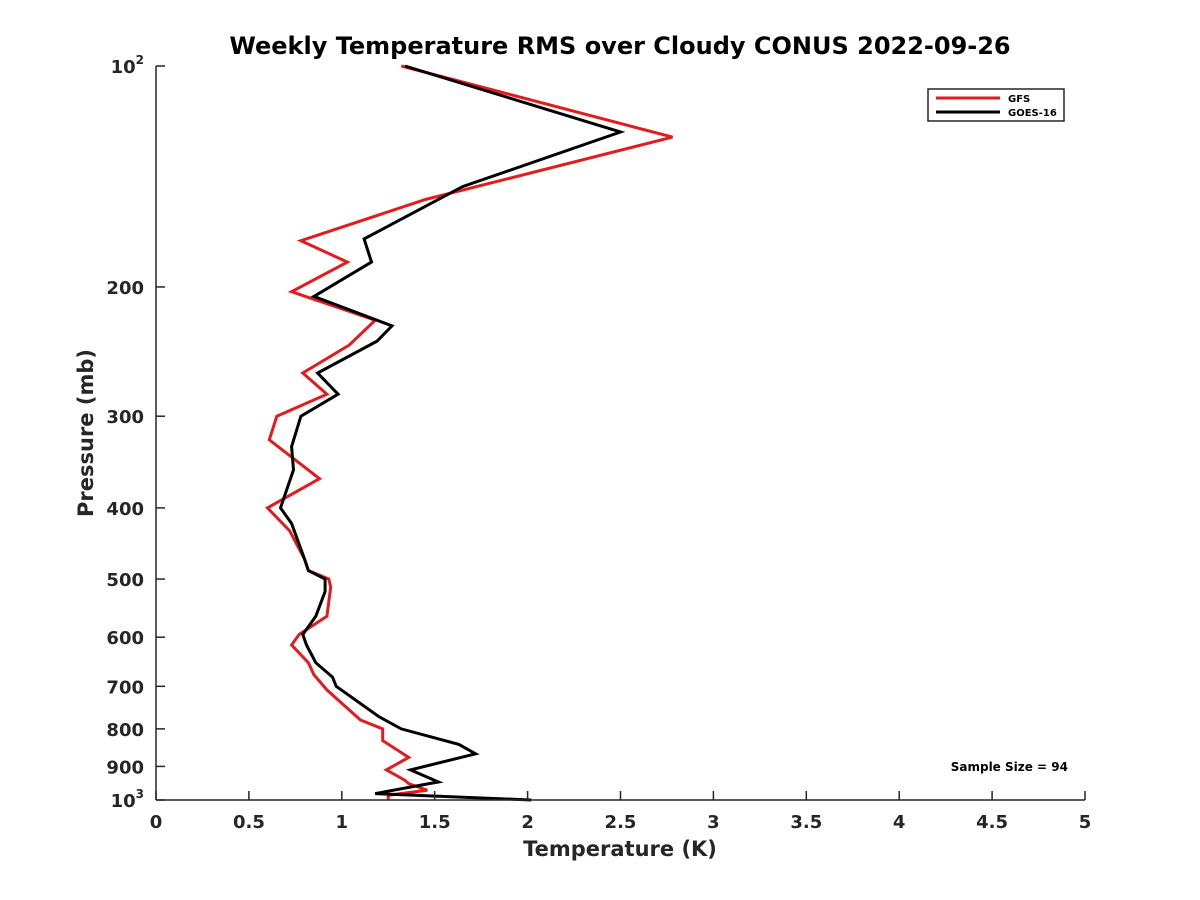 Image resolution: width=1200 pixels, height=900 pixels. I want to click on x-tick-label: 0.5, so click(249, 822).